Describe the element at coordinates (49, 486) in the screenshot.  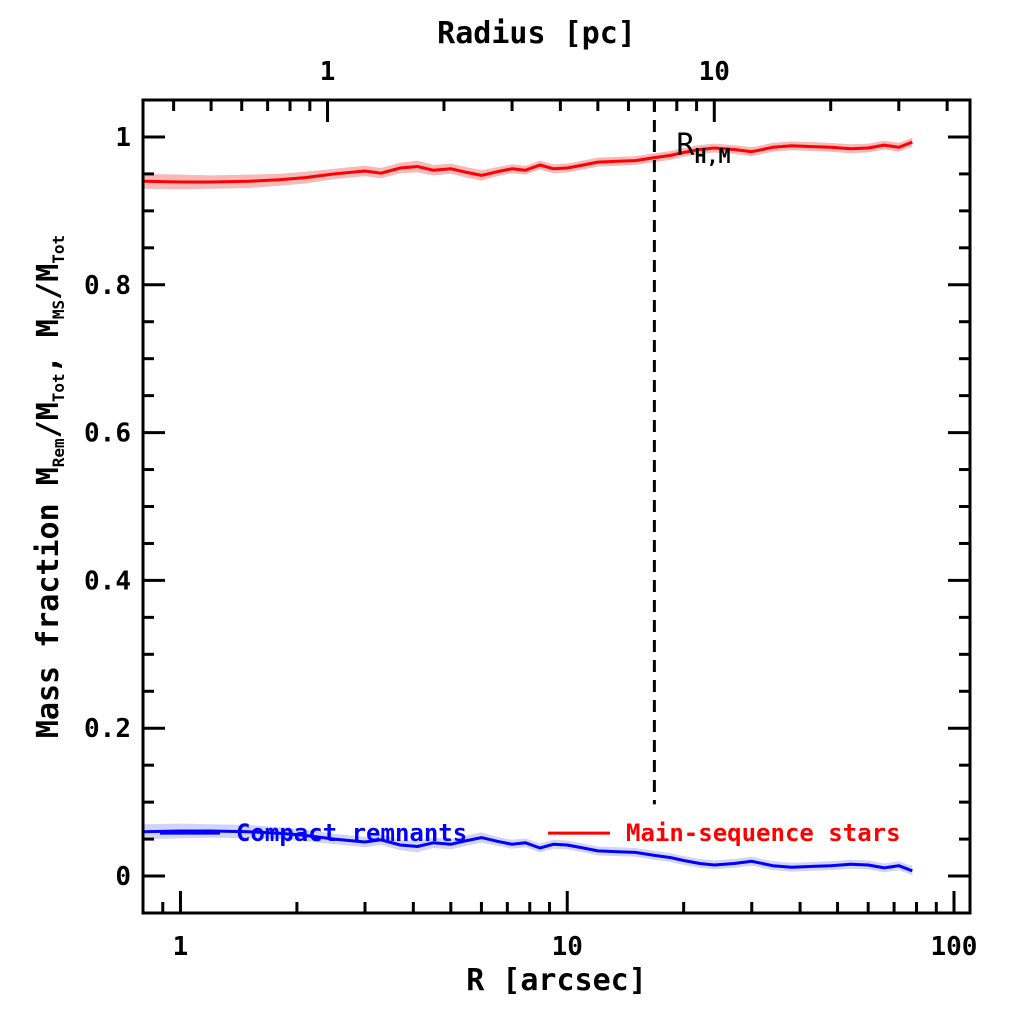
I see `y-axis-label: Mass fraction MRem/MTot, MMS/MTot` at that location.